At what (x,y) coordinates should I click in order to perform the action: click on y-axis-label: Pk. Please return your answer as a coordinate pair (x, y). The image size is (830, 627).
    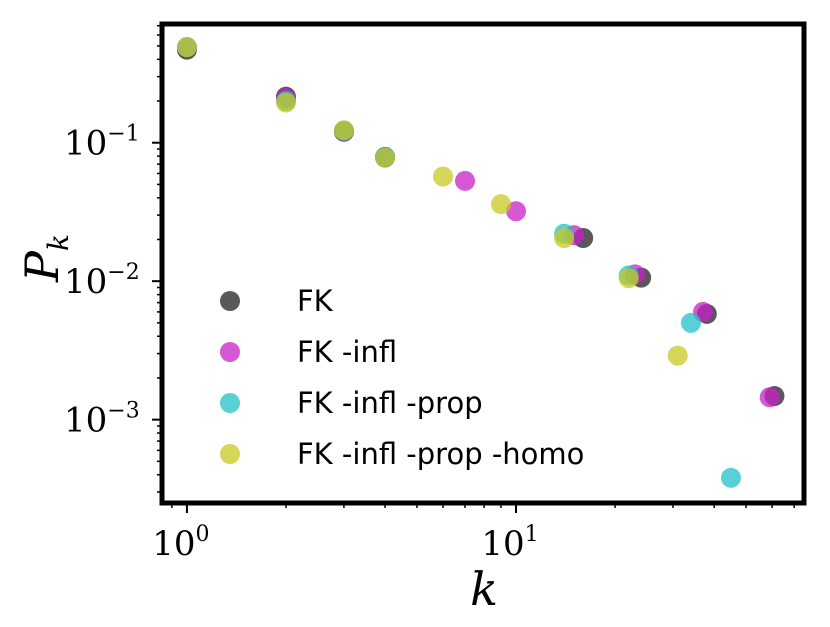
    Looking at the image, I should click on (45, 258).